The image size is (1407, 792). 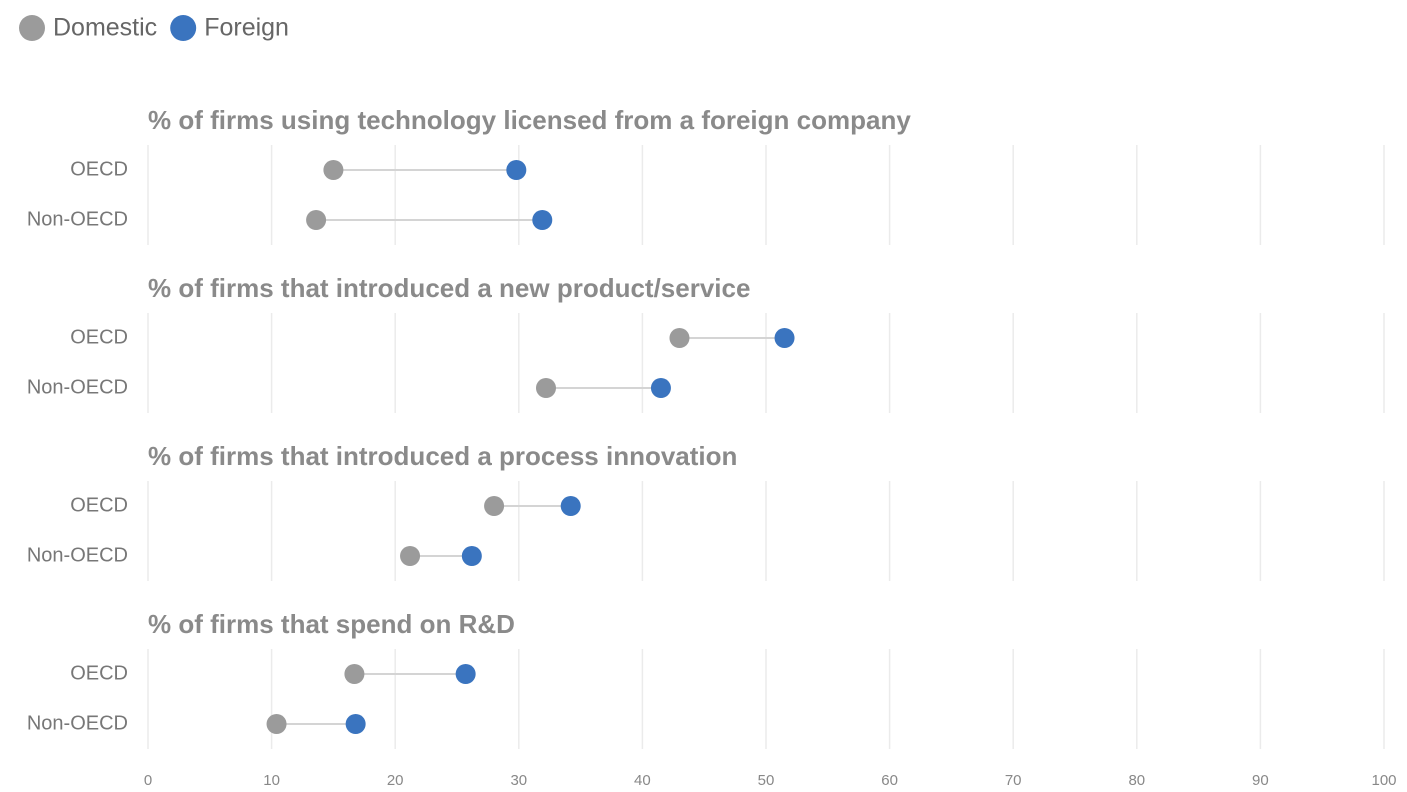 I want to click on legend-label: Foreign, so click(x=246, y=28).